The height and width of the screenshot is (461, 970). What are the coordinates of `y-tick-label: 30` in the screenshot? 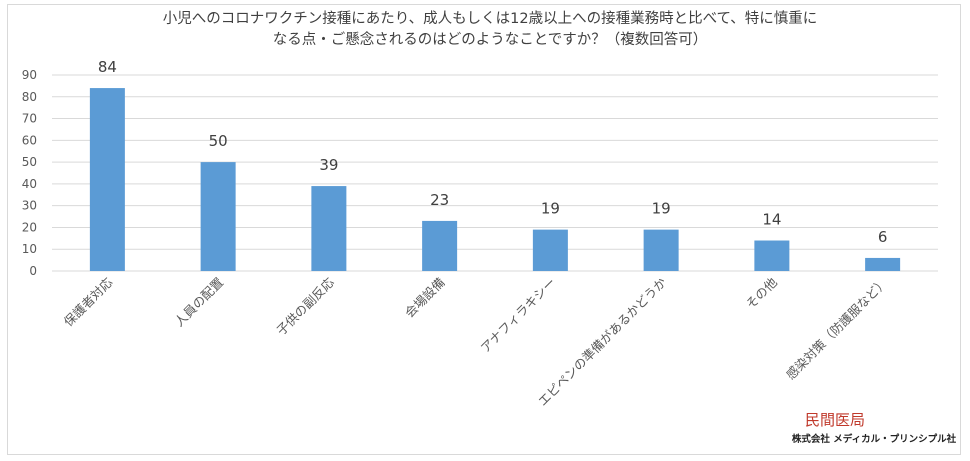 It's located at (29, 206).